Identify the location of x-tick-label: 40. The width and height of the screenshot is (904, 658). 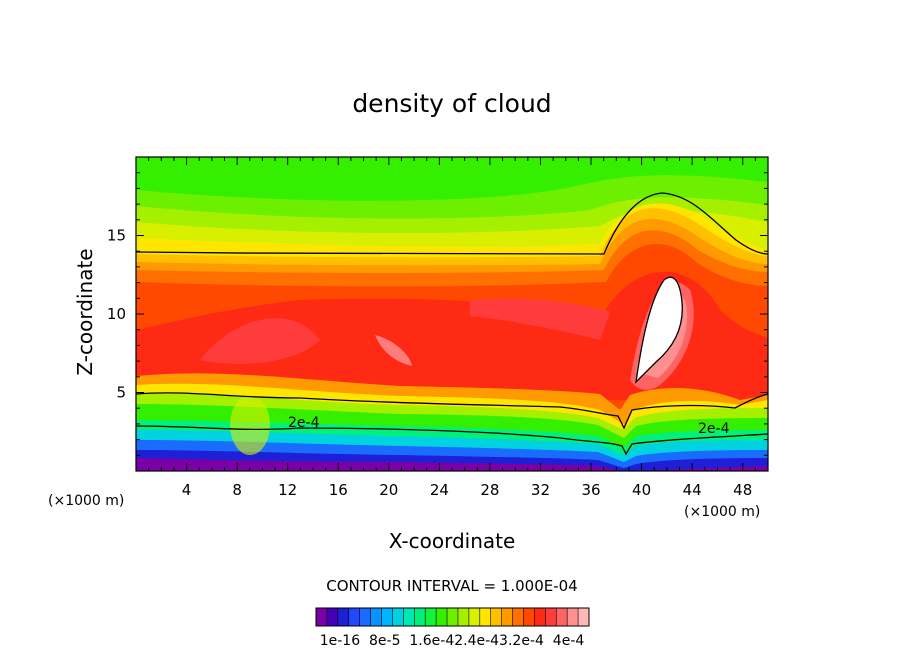
(641, 490).